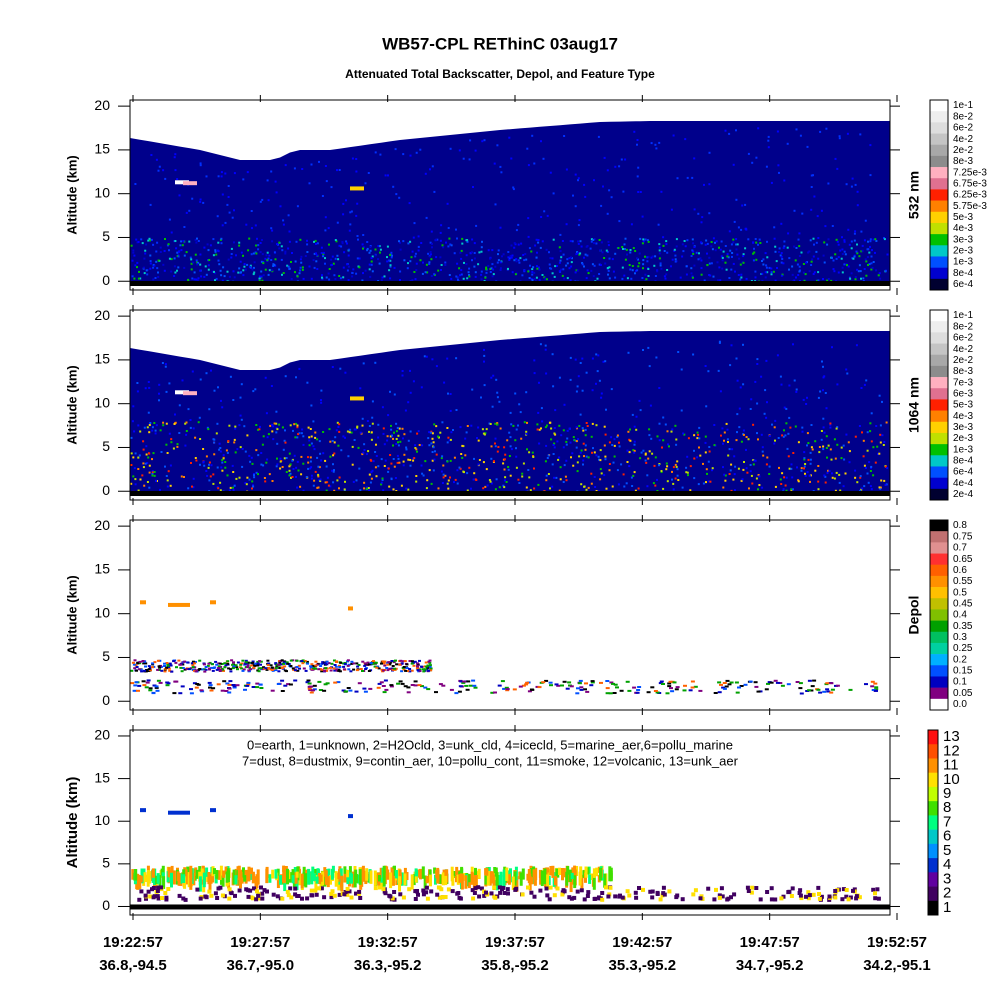 The height and width of the screenshot is (1005, 1000). I want to click on ground-line, so click(510, 907).